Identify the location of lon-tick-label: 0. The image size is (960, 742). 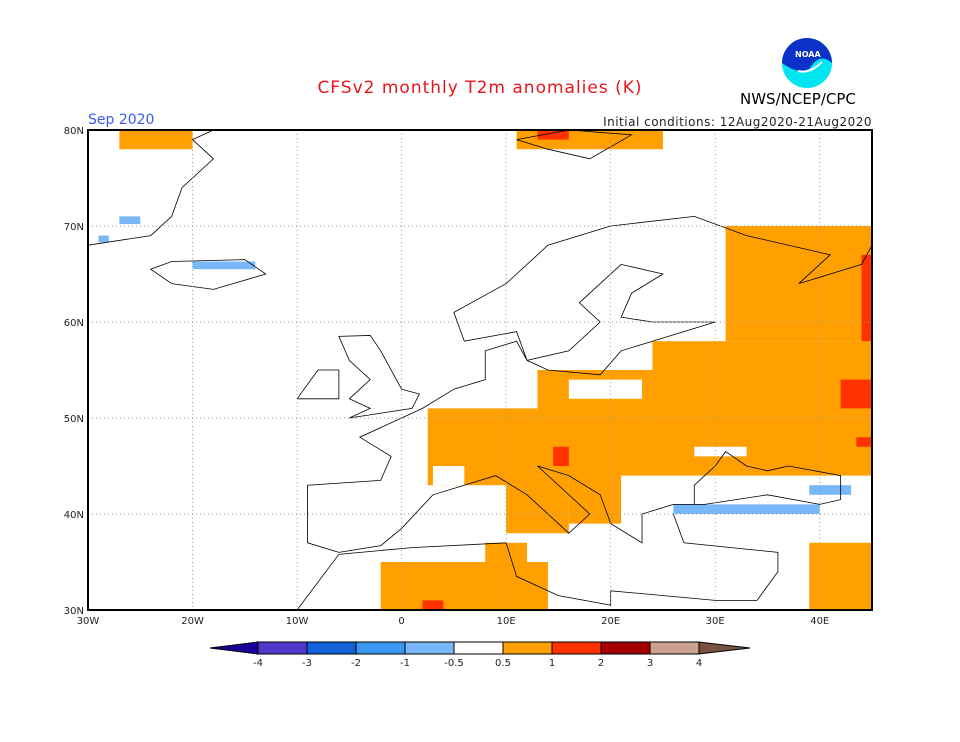
(401, 621).